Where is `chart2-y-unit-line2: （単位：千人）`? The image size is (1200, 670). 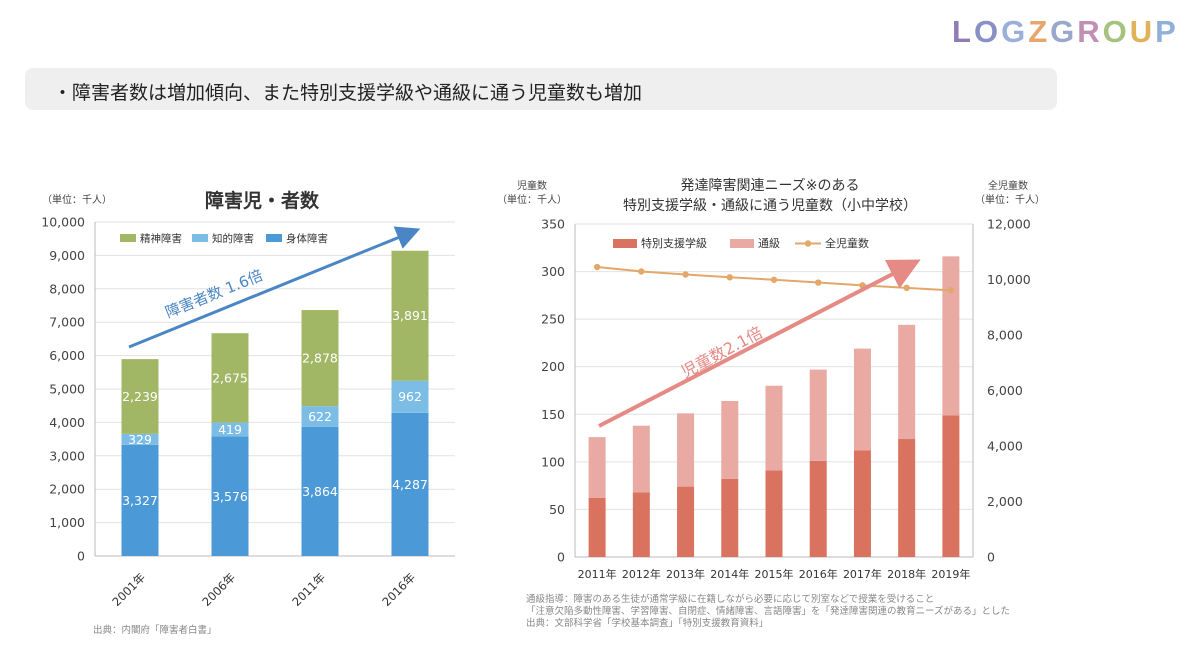
chart2-y-unit-line2: （単位：千人） is located at coordinates (532, 199).